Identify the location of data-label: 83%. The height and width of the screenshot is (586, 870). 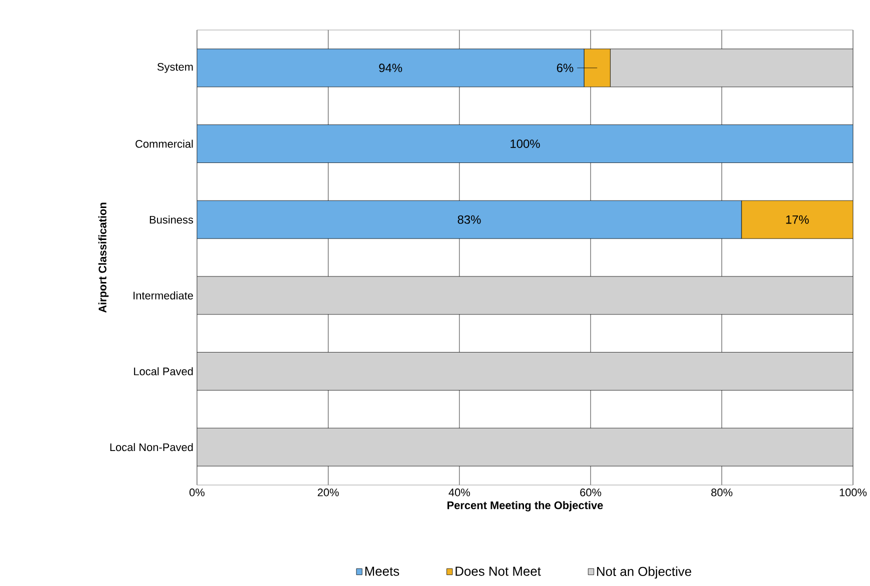
(469, 219).